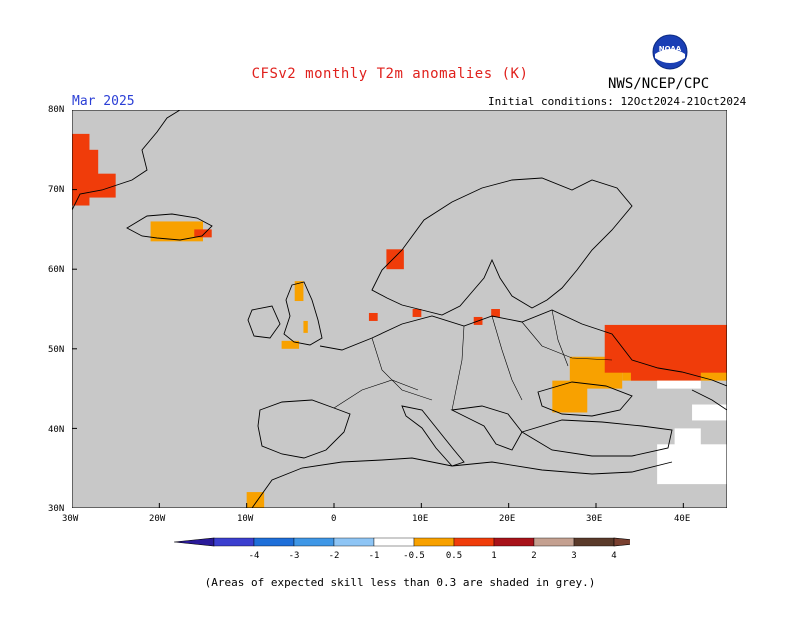 The width and height of the screenshot is (800, 618). What do you see at coordinates (533, 556) in the screenshot?
I see `colorbar-tick-label: 2` at bounding box center [533, 556].